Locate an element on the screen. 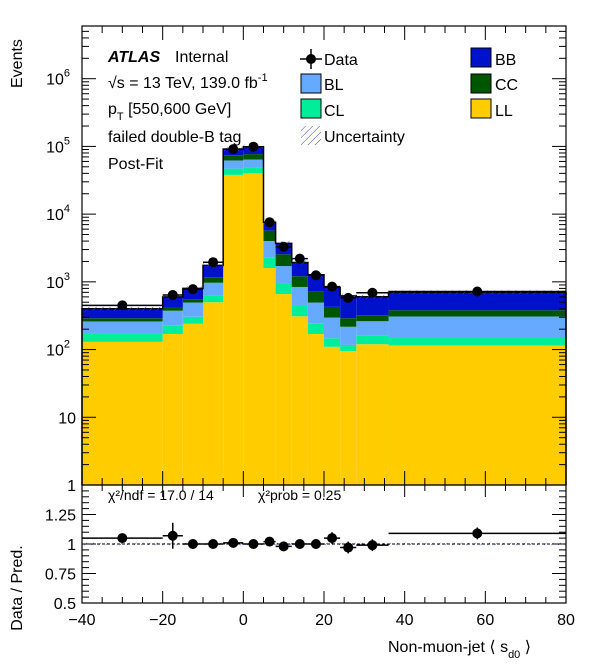  x-axis-label: Non-muon-jet ⟨ sd0 ⟩ is located at coordinates (459, 650).